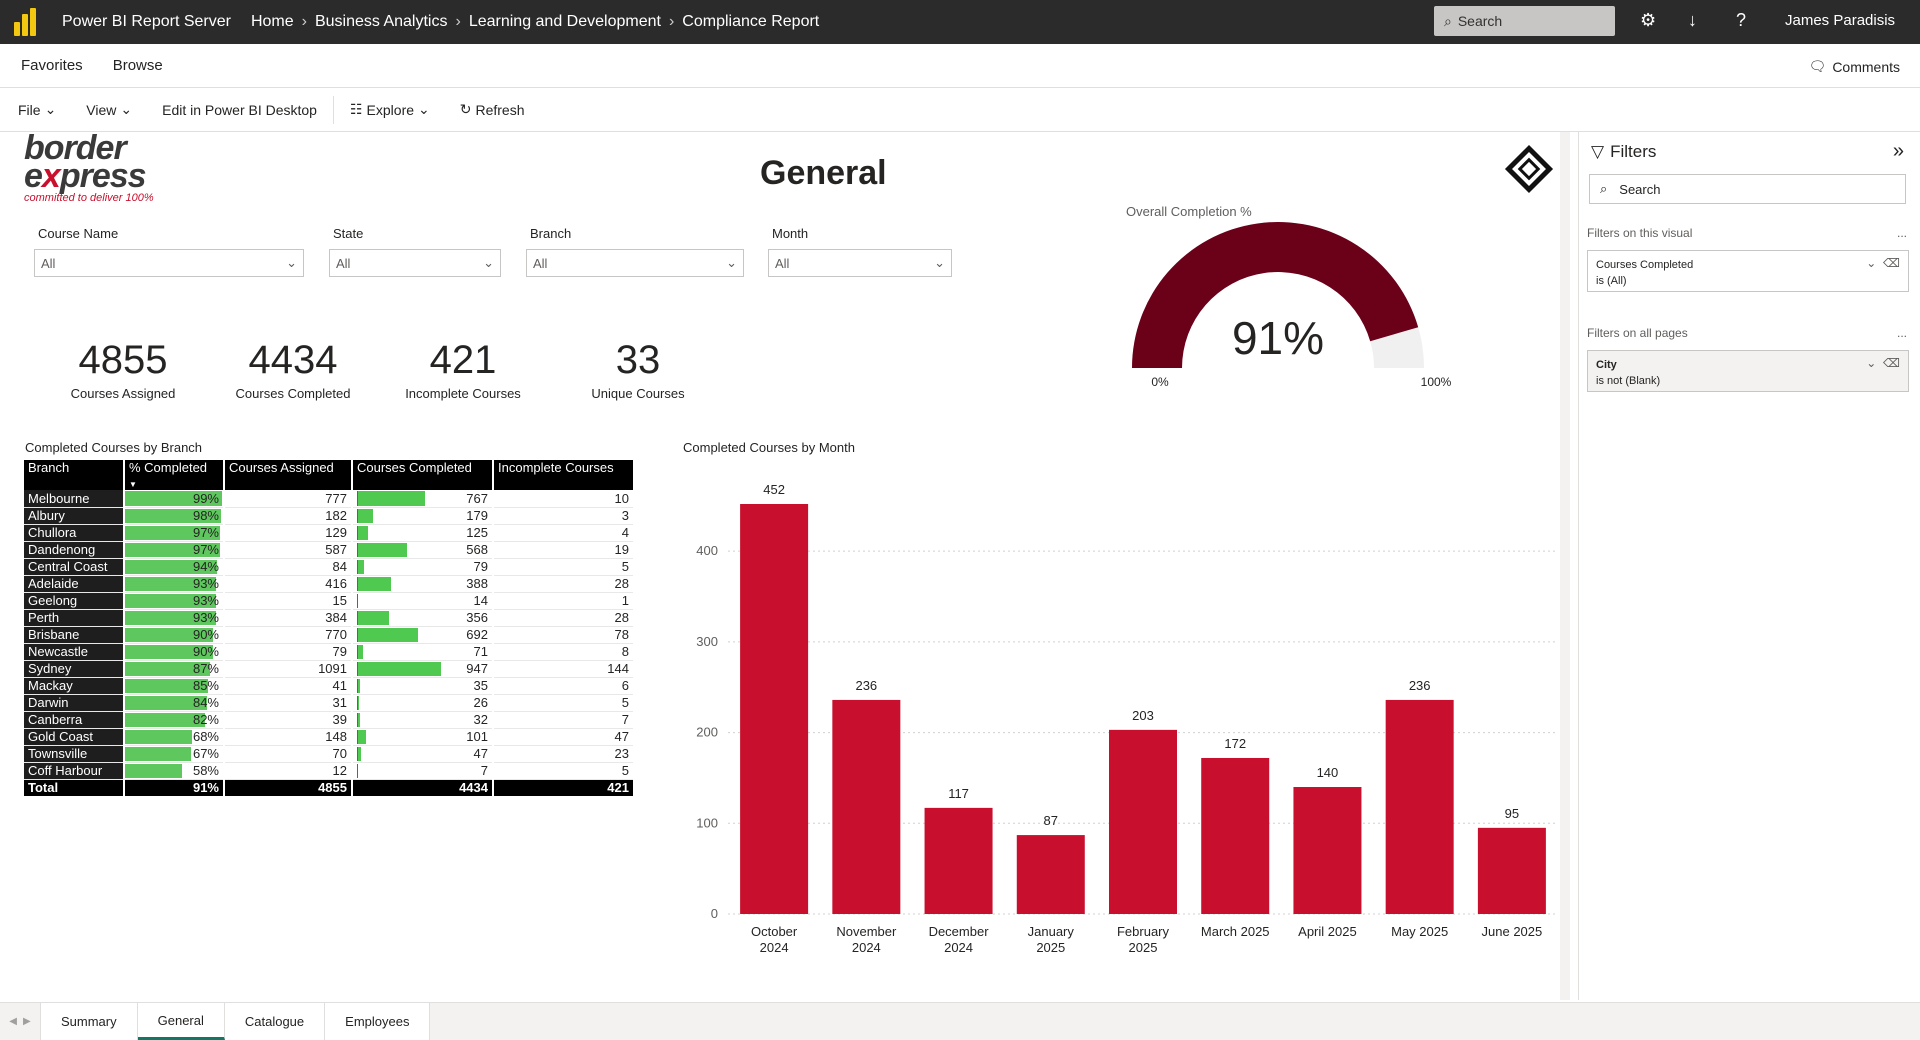 This screenshot has width=1920, height=1040. What do you see at coordinates (74, 475) in the screenshot?
I see `col-branch: Branch` at bounding box center [74, 475].